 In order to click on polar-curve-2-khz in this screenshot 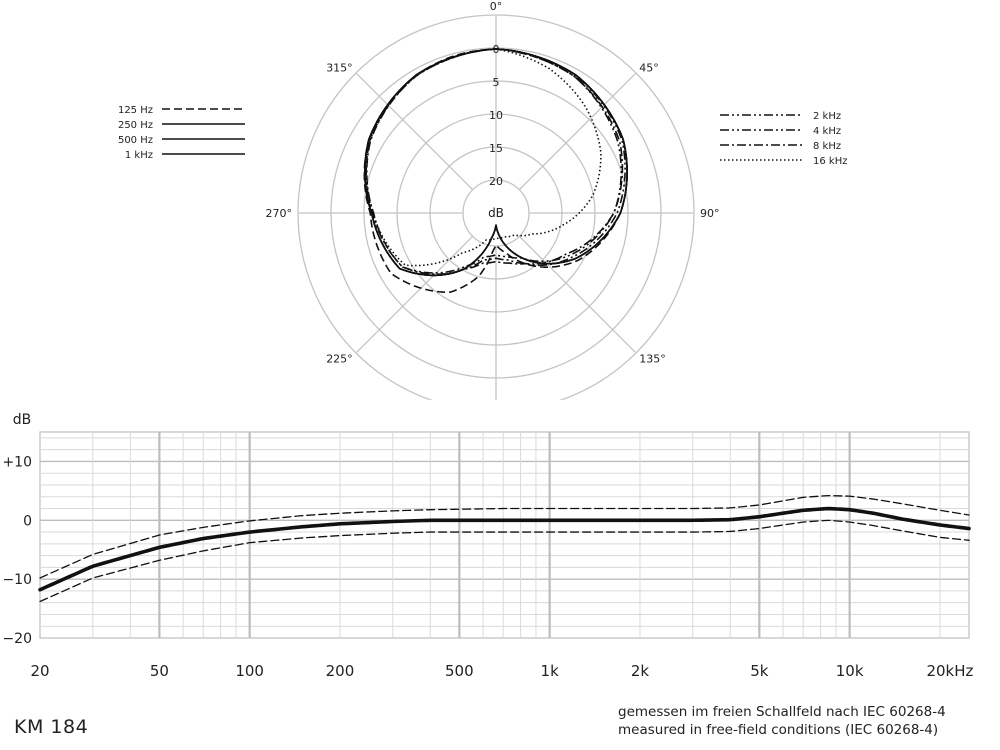, I will do `click(495, 162)`.